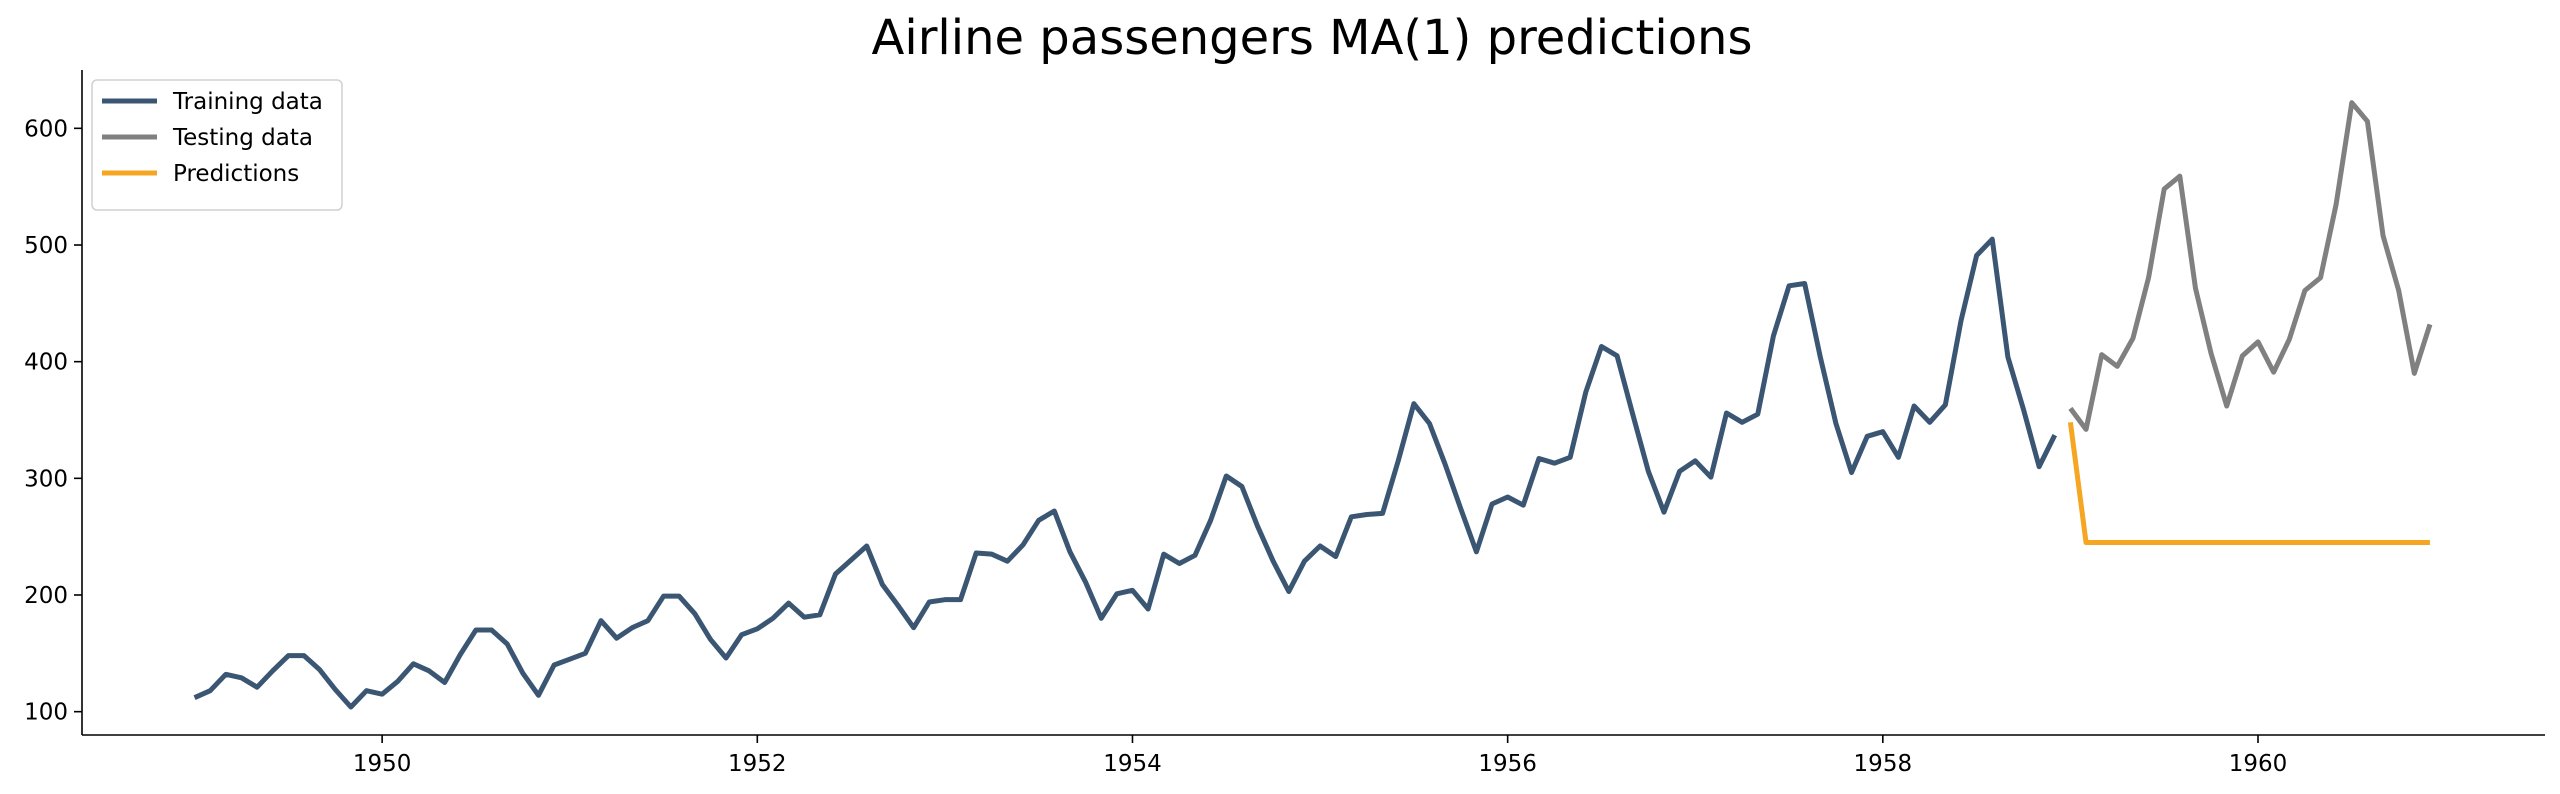 This screenshot has width=2560, height=794. I want to click on legend-label-testing-data: Testing data, so click(242, 138).